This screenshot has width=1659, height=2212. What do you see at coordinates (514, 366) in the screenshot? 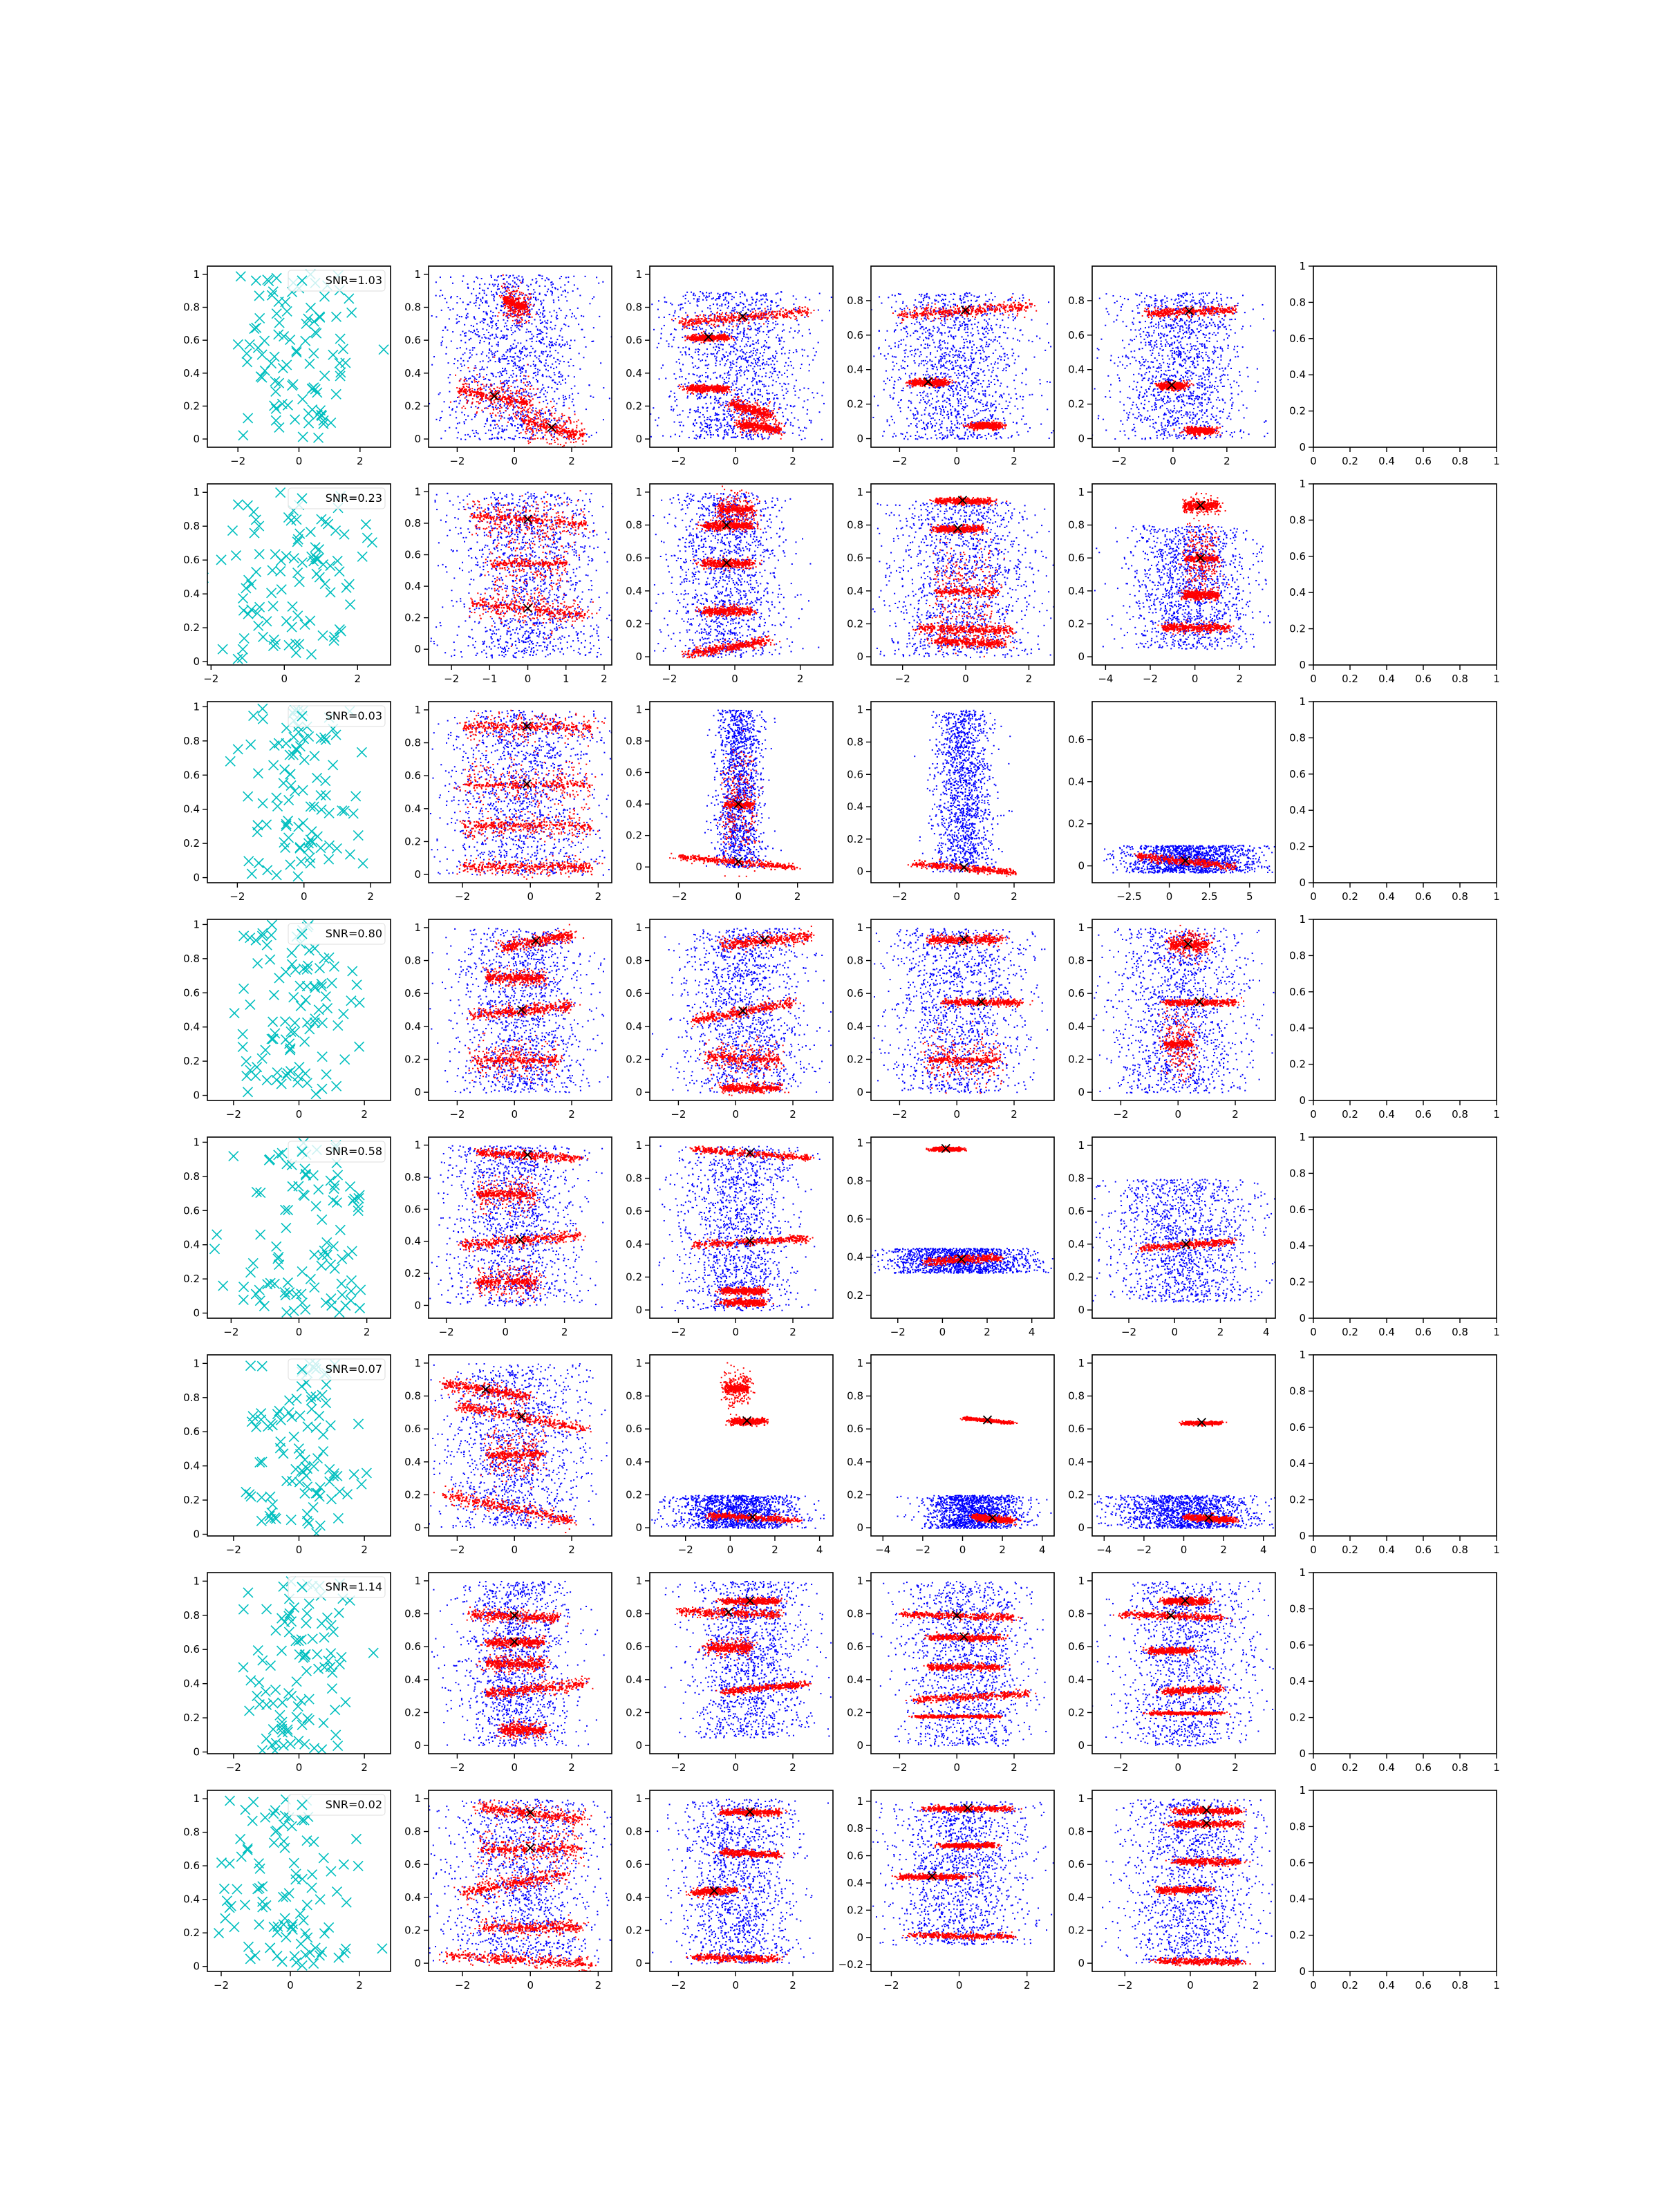
I see `panel-r1-c2: −2 0 200.20.40.60.81` at bounding box center [514, 366].